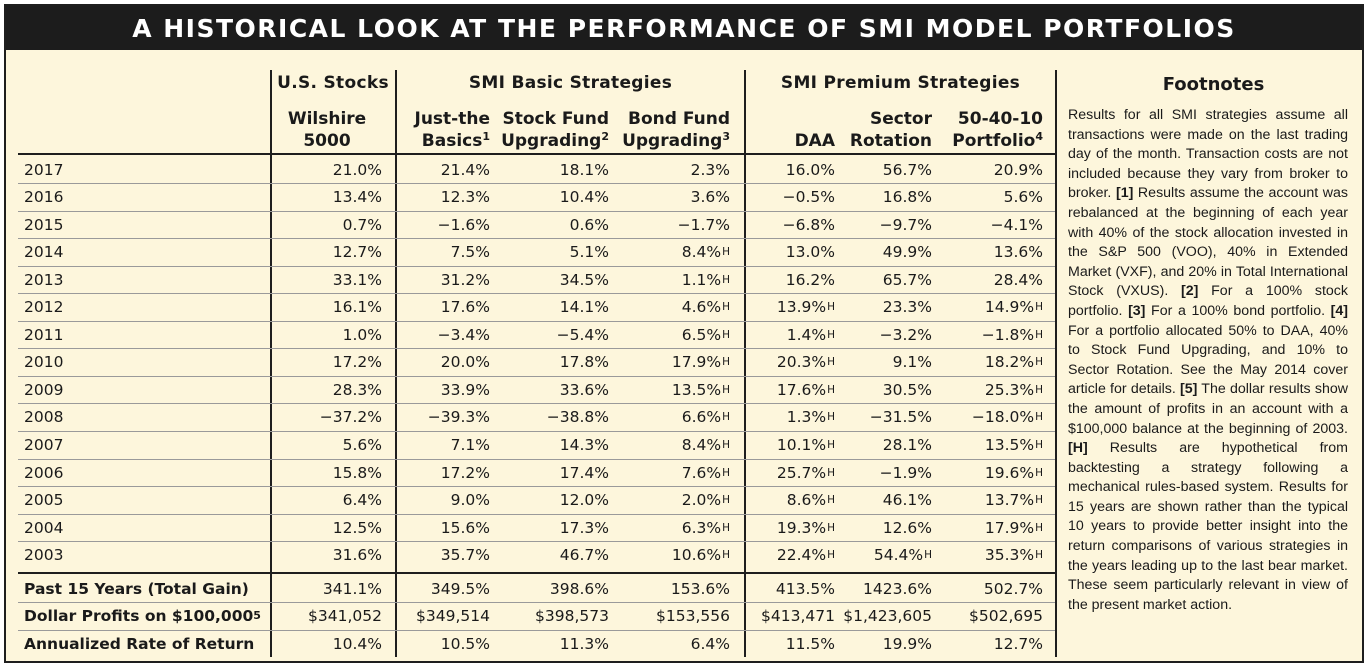  I want to click on table-cell: 25.7% H, so click(805, 472).